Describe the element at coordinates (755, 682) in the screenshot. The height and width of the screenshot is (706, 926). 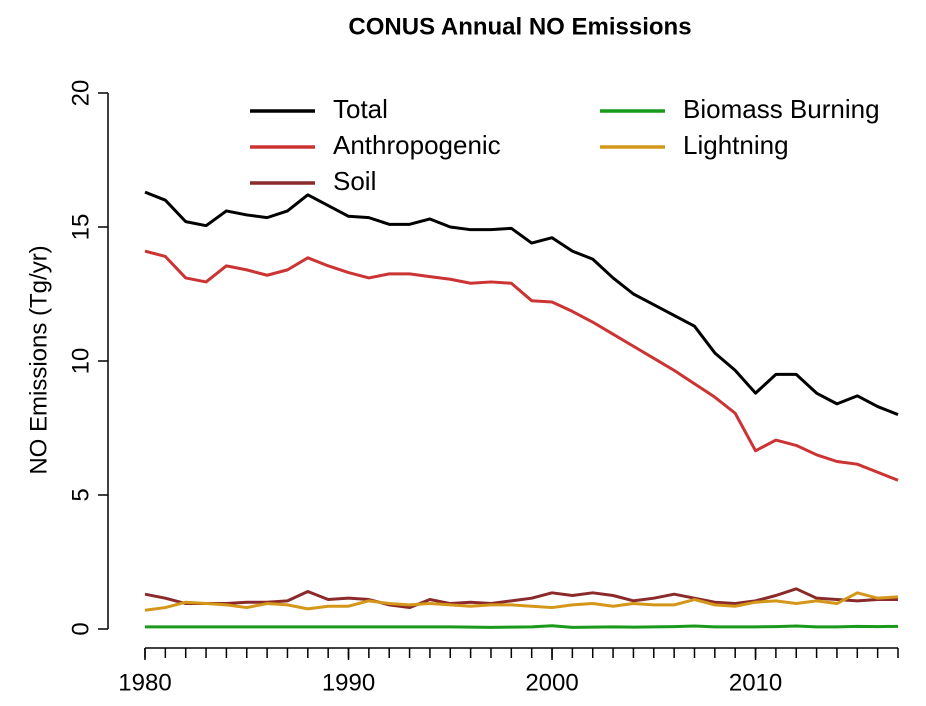
I see `x-tick-label: 2010` at that location.